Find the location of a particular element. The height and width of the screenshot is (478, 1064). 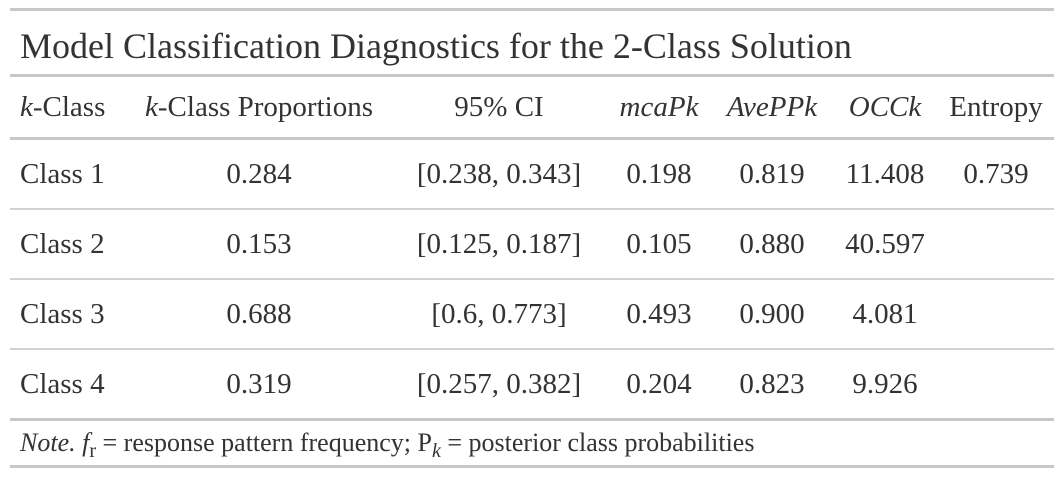

cell-class: Class 3 is located at coordinates (68, 314).